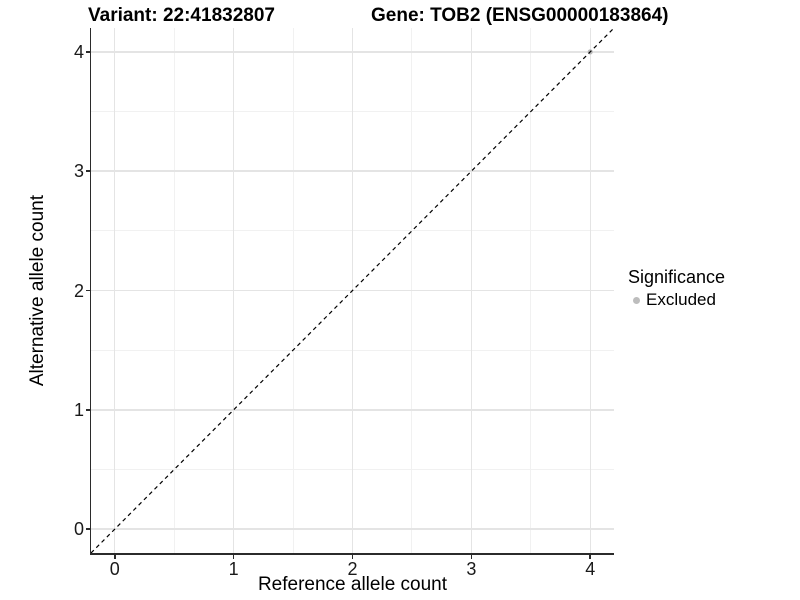 Image resolution: width=800 pixels, height=600 pixels. I want to click on legend: Significance Excluded, so click(703, 288).